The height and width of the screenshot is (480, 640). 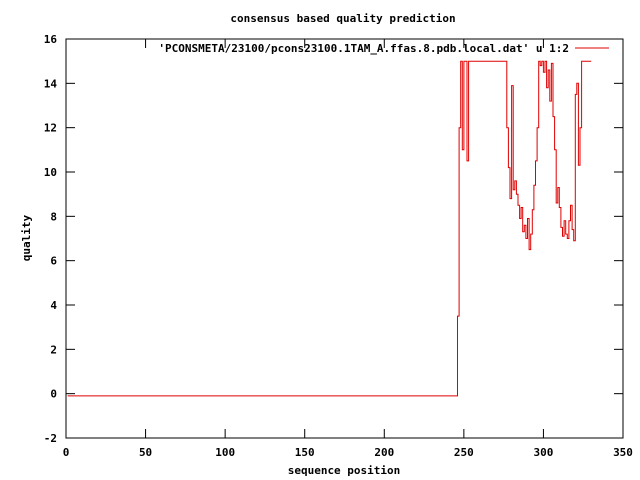 I want to click on y-tick-label: -2, so click(x=50, y=438).